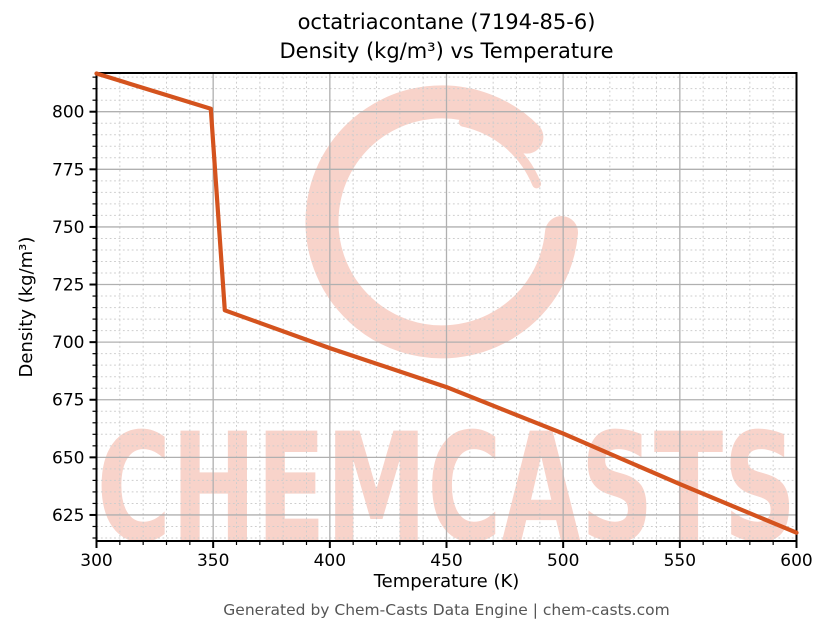 The width and height of the screenshot is (830, 644). Describe the element at coordinates (441, 222) in the screenshot. I see `watermark-ring-icon` at that location.